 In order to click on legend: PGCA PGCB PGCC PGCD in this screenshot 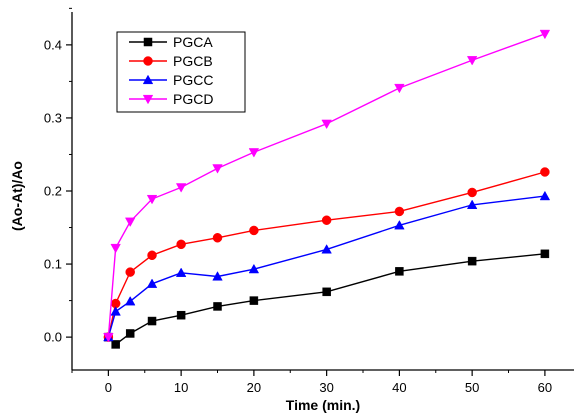, I will do `click(181, 72)`.